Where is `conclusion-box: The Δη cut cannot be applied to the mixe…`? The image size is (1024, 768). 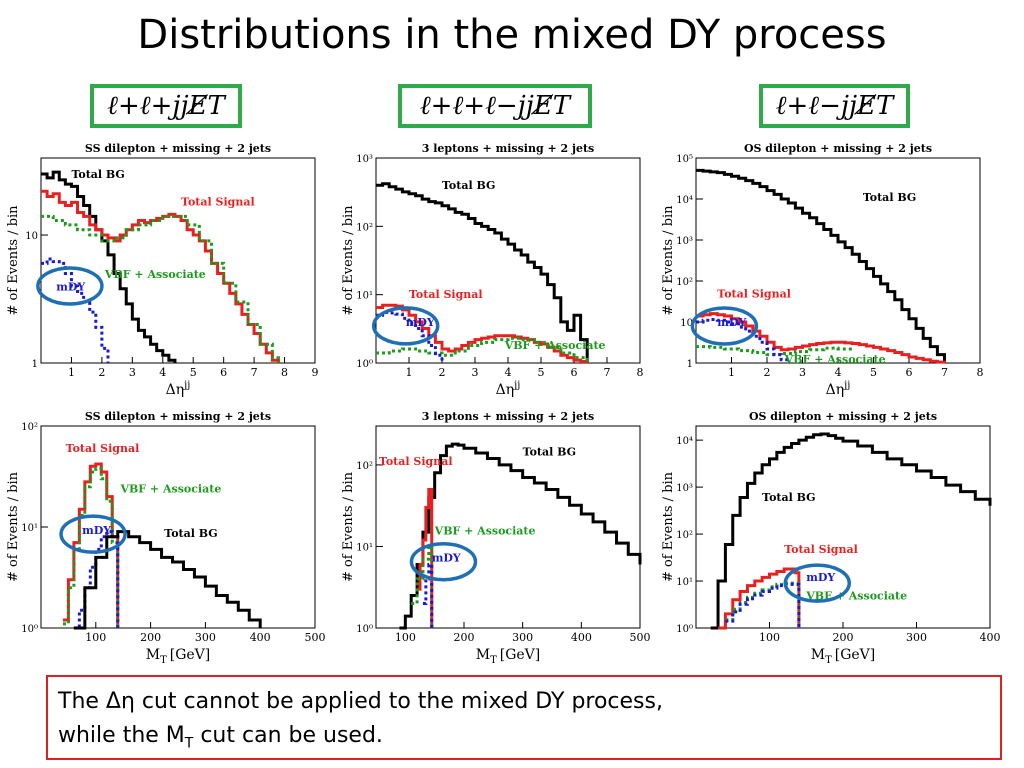 conclusion-box: The Δη cut cannot be applied to the mixe… is located at coordinates (524, 717).